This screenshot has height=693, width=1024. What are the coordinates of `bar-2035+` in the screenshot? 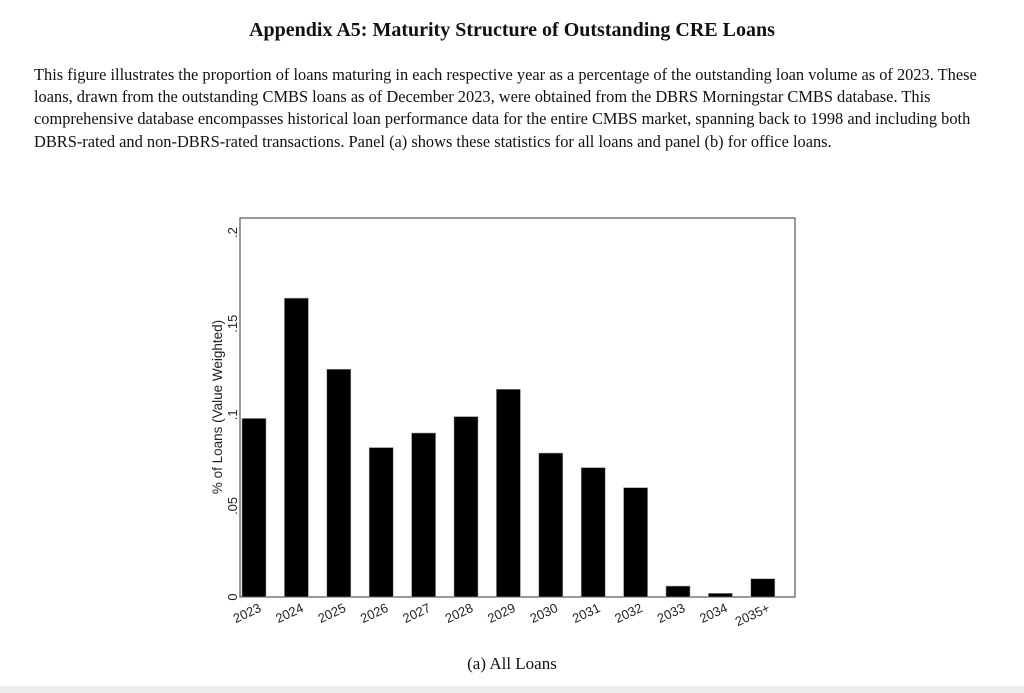 It's located at (763, 588).